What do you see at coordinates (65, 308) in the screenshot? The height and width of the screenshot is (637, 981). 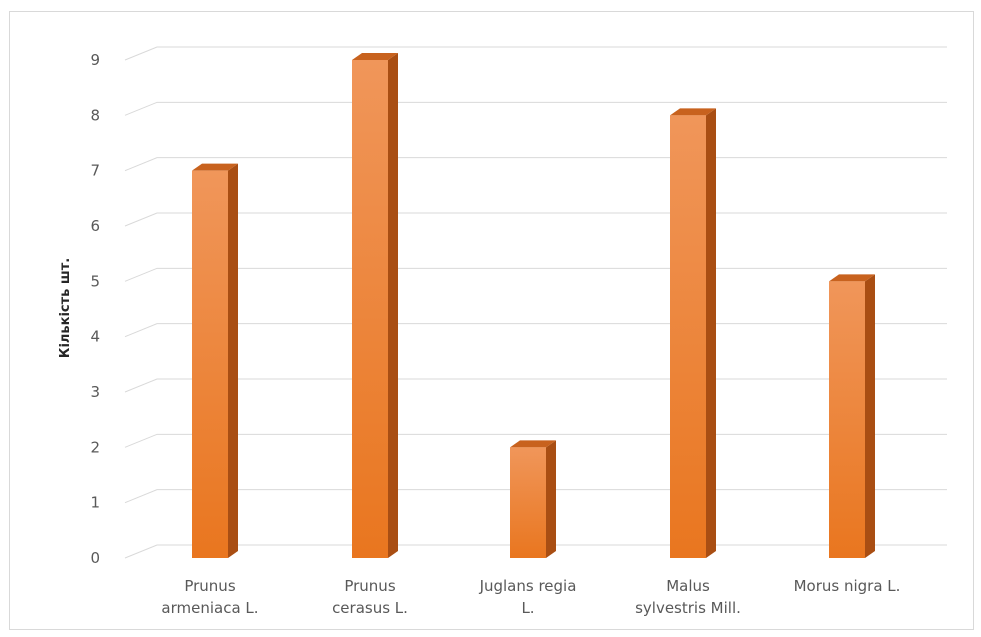 I see `y-axis-label: Кількість шт.` at bounding box center [65, 308].